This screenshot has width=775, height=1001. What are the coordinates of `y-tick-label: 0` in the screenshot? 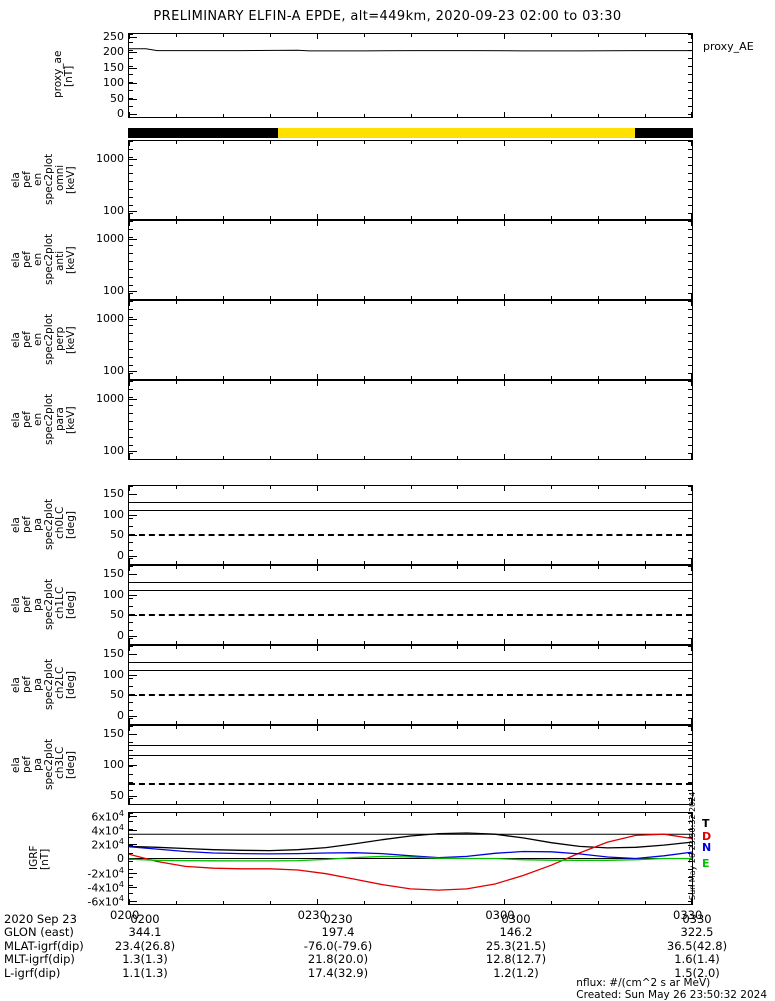 It's located at (120, 635).